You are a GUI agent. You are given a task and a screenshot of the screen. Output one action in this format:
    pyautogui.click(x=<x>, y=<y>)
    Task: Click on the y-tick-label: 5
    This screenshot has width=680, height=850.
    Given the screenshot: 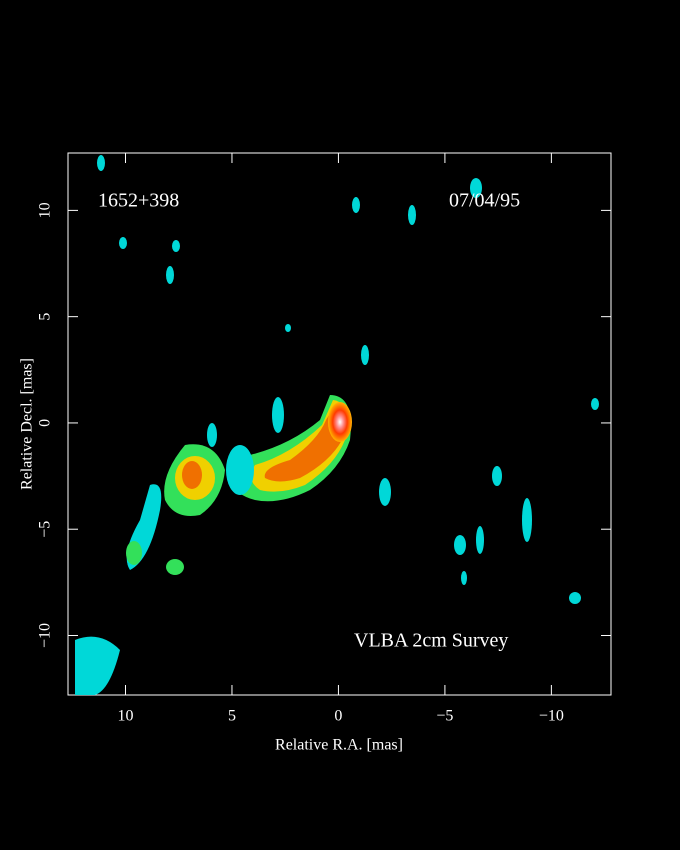 What is the action you would take?
    pyautogui.click(x=45, y=317)
    